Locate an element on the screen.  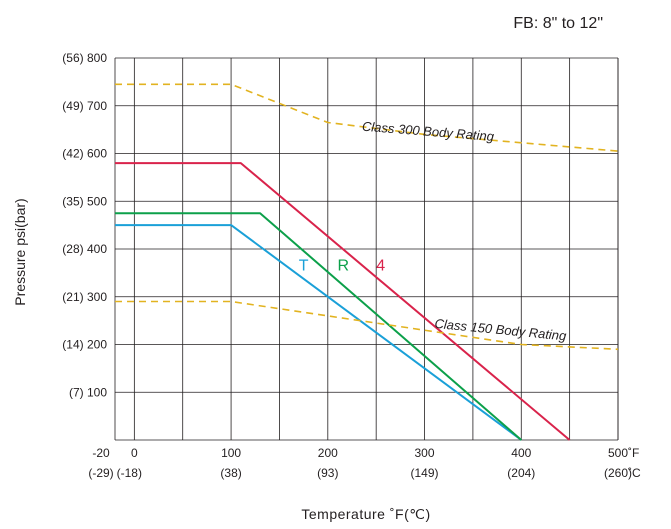
x-tick-label-c: (149) is located at coordinates (424, 473).